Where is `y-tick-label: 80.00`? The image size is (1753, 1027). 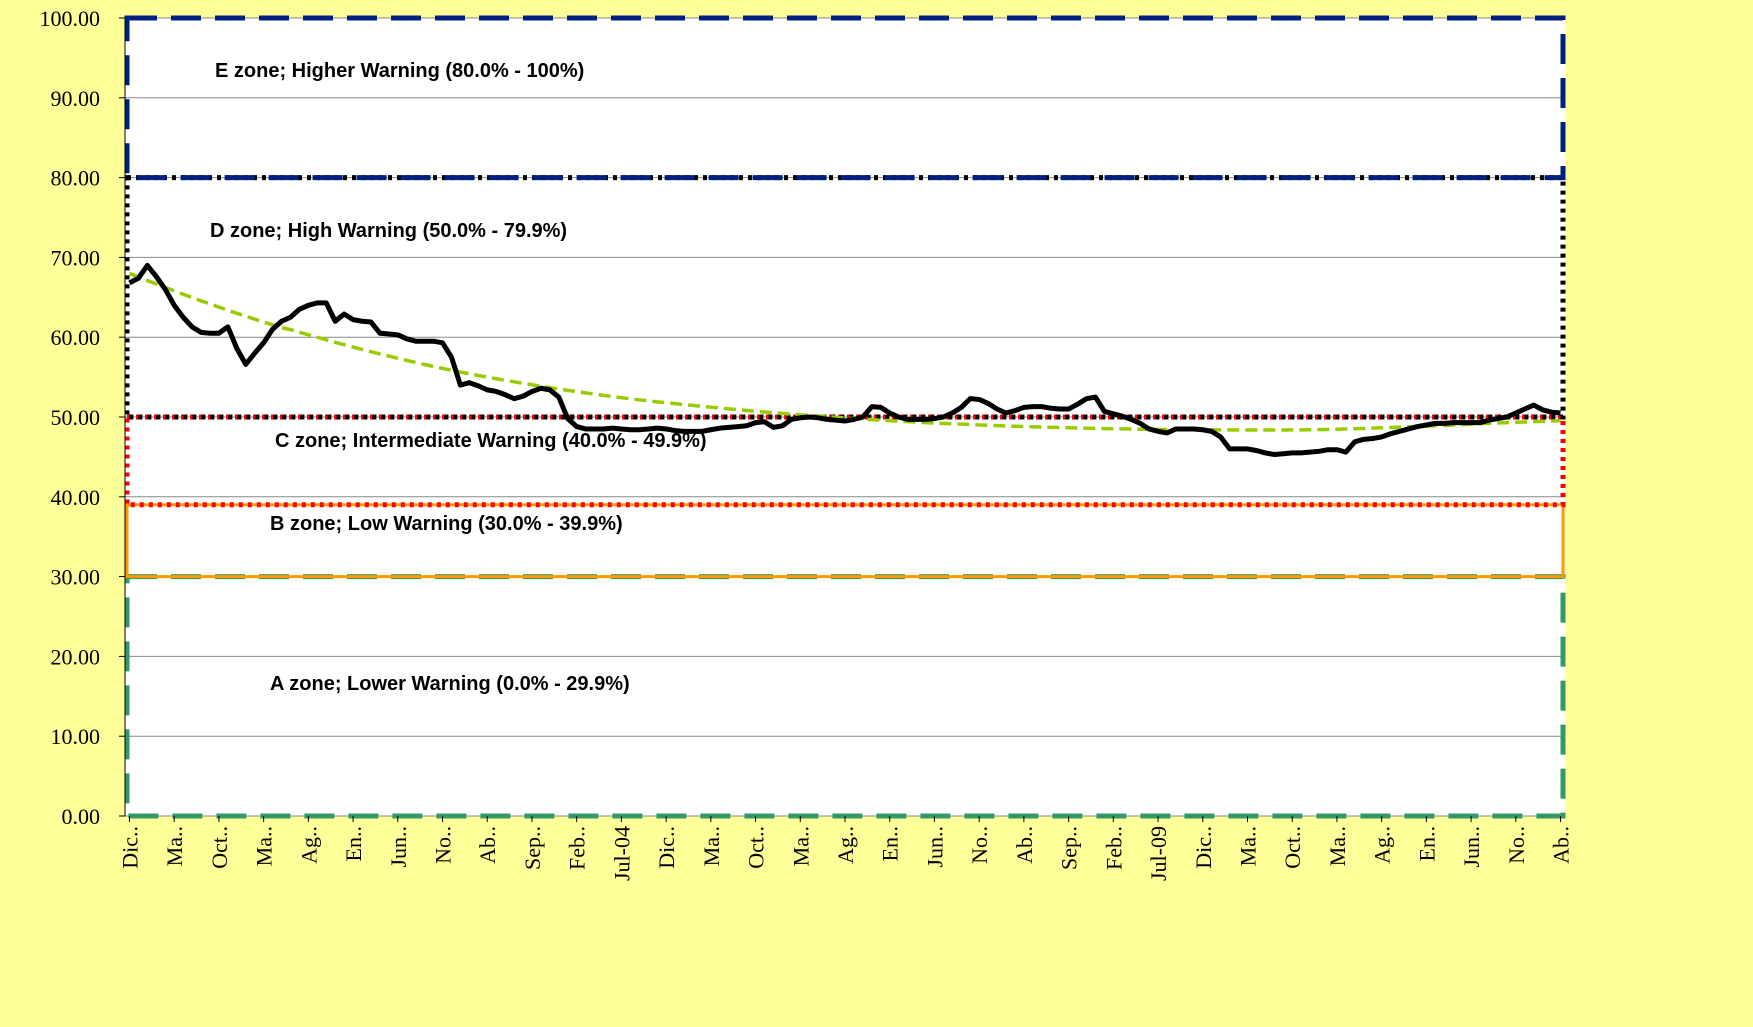 y-tick-label: 80.00 is located at coordinates (76, 178).